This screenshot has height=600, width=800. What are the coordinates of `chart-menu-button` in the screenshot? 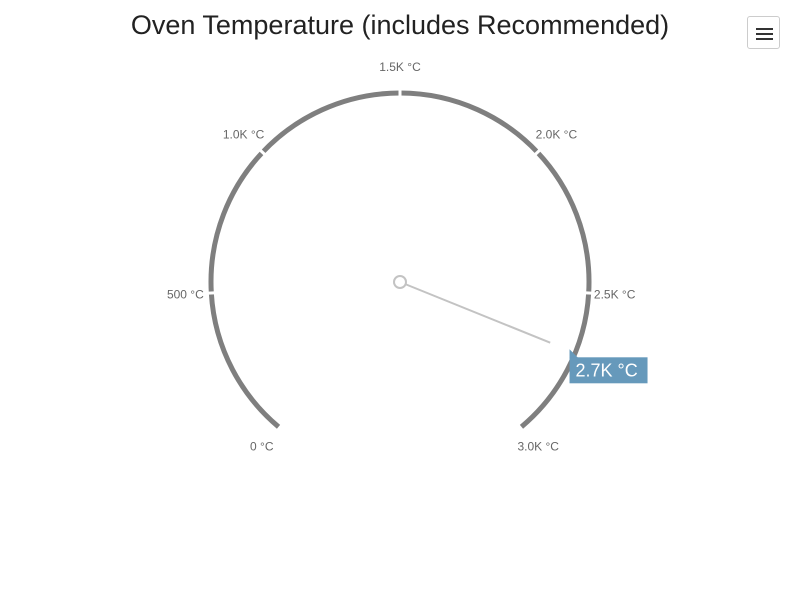 It's located at (763, 32).